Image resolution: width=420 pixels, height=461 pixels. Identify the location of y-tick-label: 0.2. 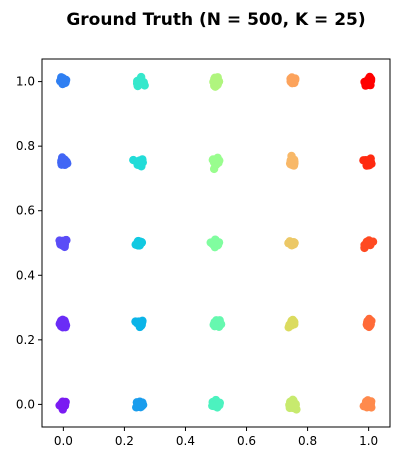
(25, 340).